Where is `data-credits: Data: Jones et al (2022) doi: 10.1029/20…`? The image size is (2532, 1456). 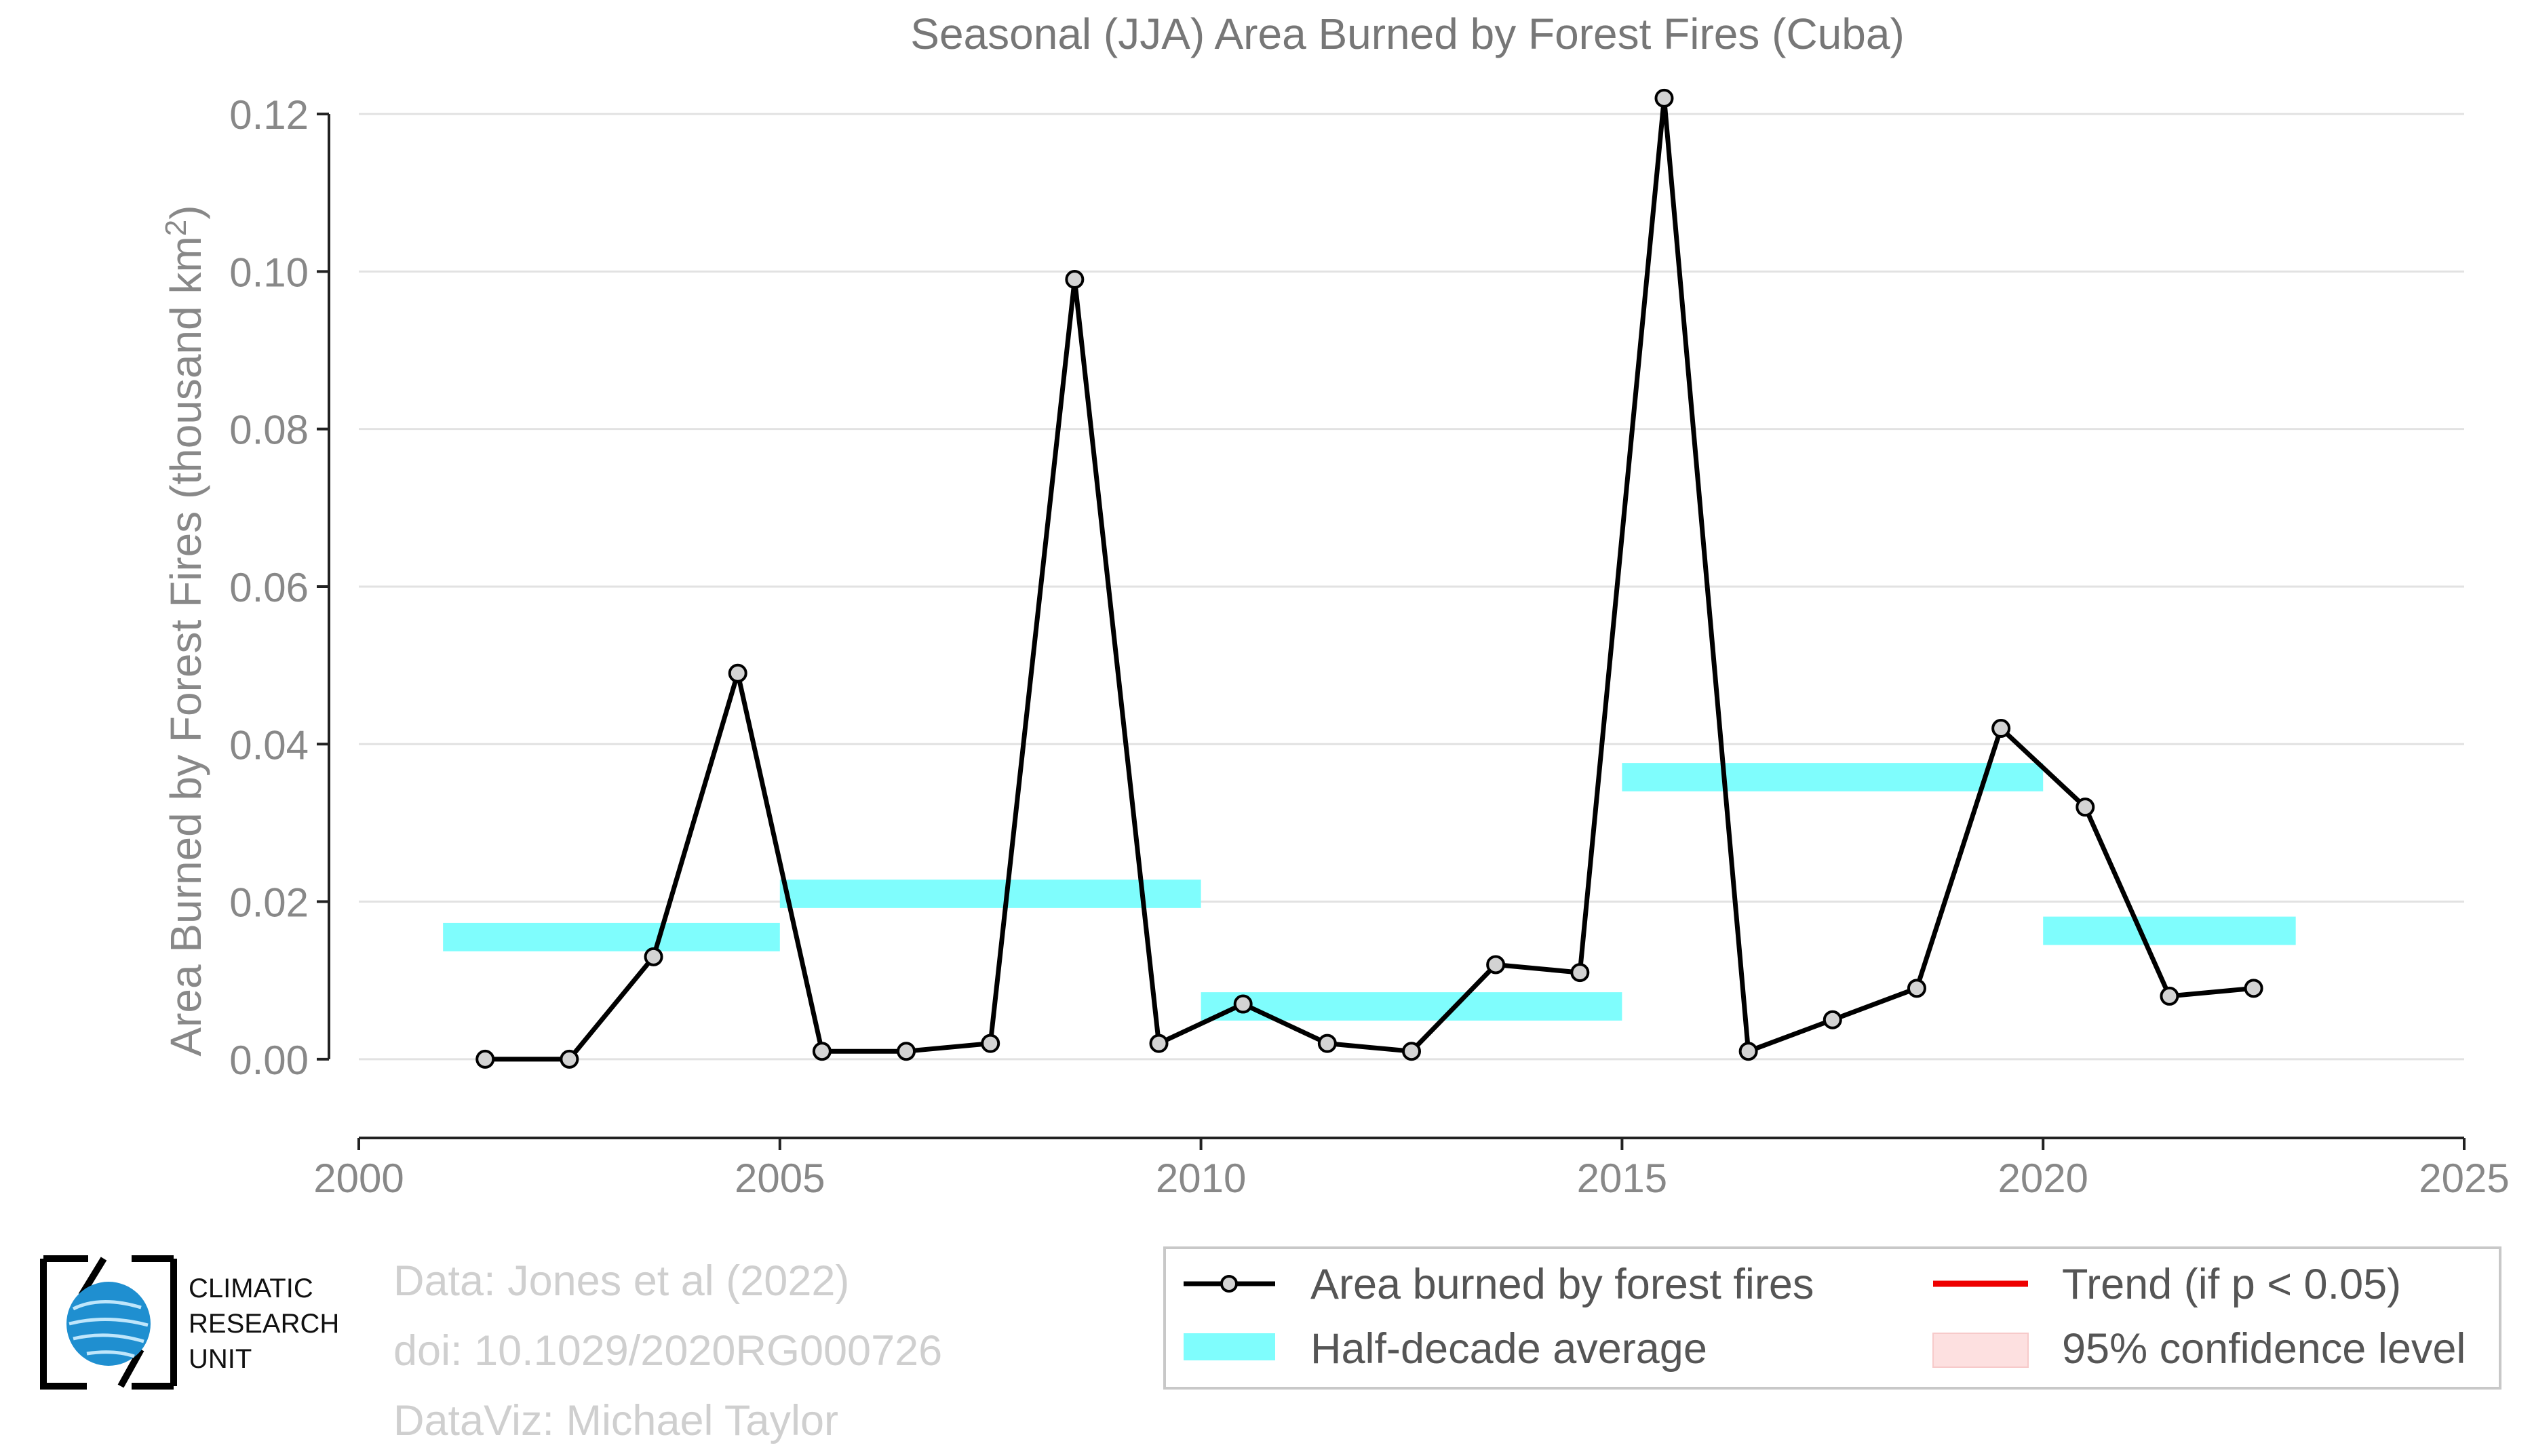
data-credits: Data: Jones et al (2022) doi: 10.1029/20… is located at coordinates (667, 1351).